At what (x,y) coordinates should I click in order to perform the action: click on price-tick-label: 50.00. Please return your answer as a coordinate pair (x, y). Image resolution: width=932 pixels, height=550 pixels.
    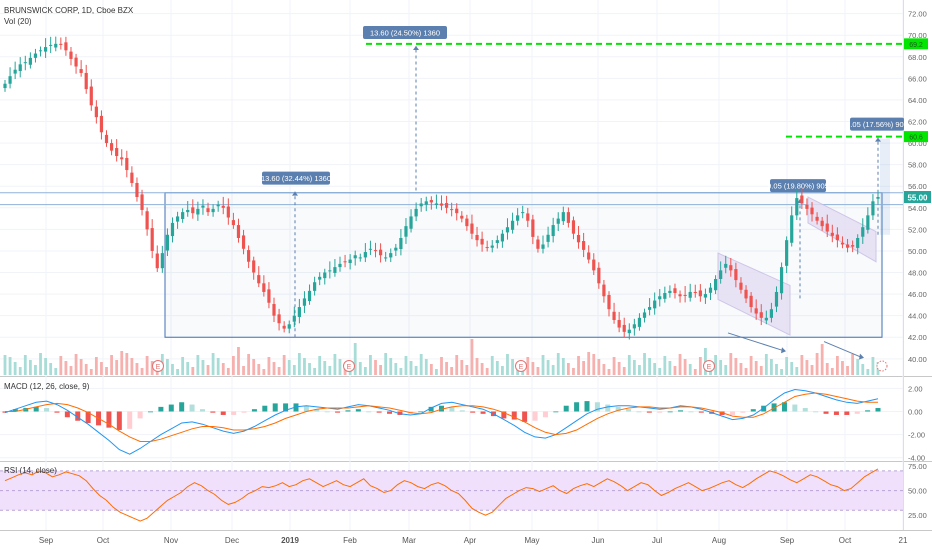
    Looking at the image, I should click on (917, 251).